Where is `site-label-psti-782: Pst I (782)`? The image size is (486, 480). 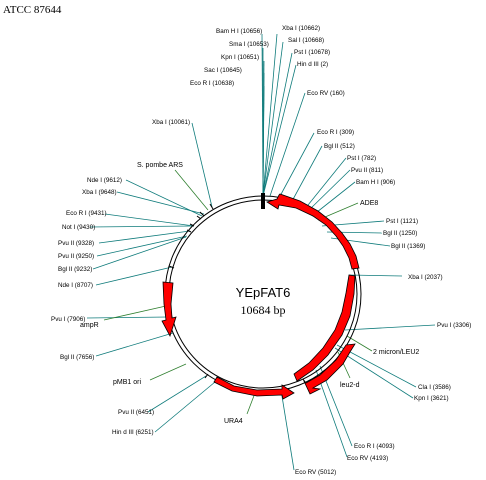 site-label-psti-782: Pst I (782) is located at coordinates (361, 158).